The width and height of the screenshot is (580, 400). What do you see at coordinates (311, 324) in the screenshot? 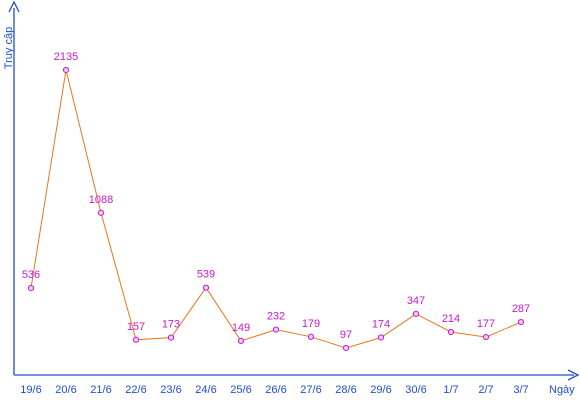
I see `data-label: 179` at bounding box center [311, 324].